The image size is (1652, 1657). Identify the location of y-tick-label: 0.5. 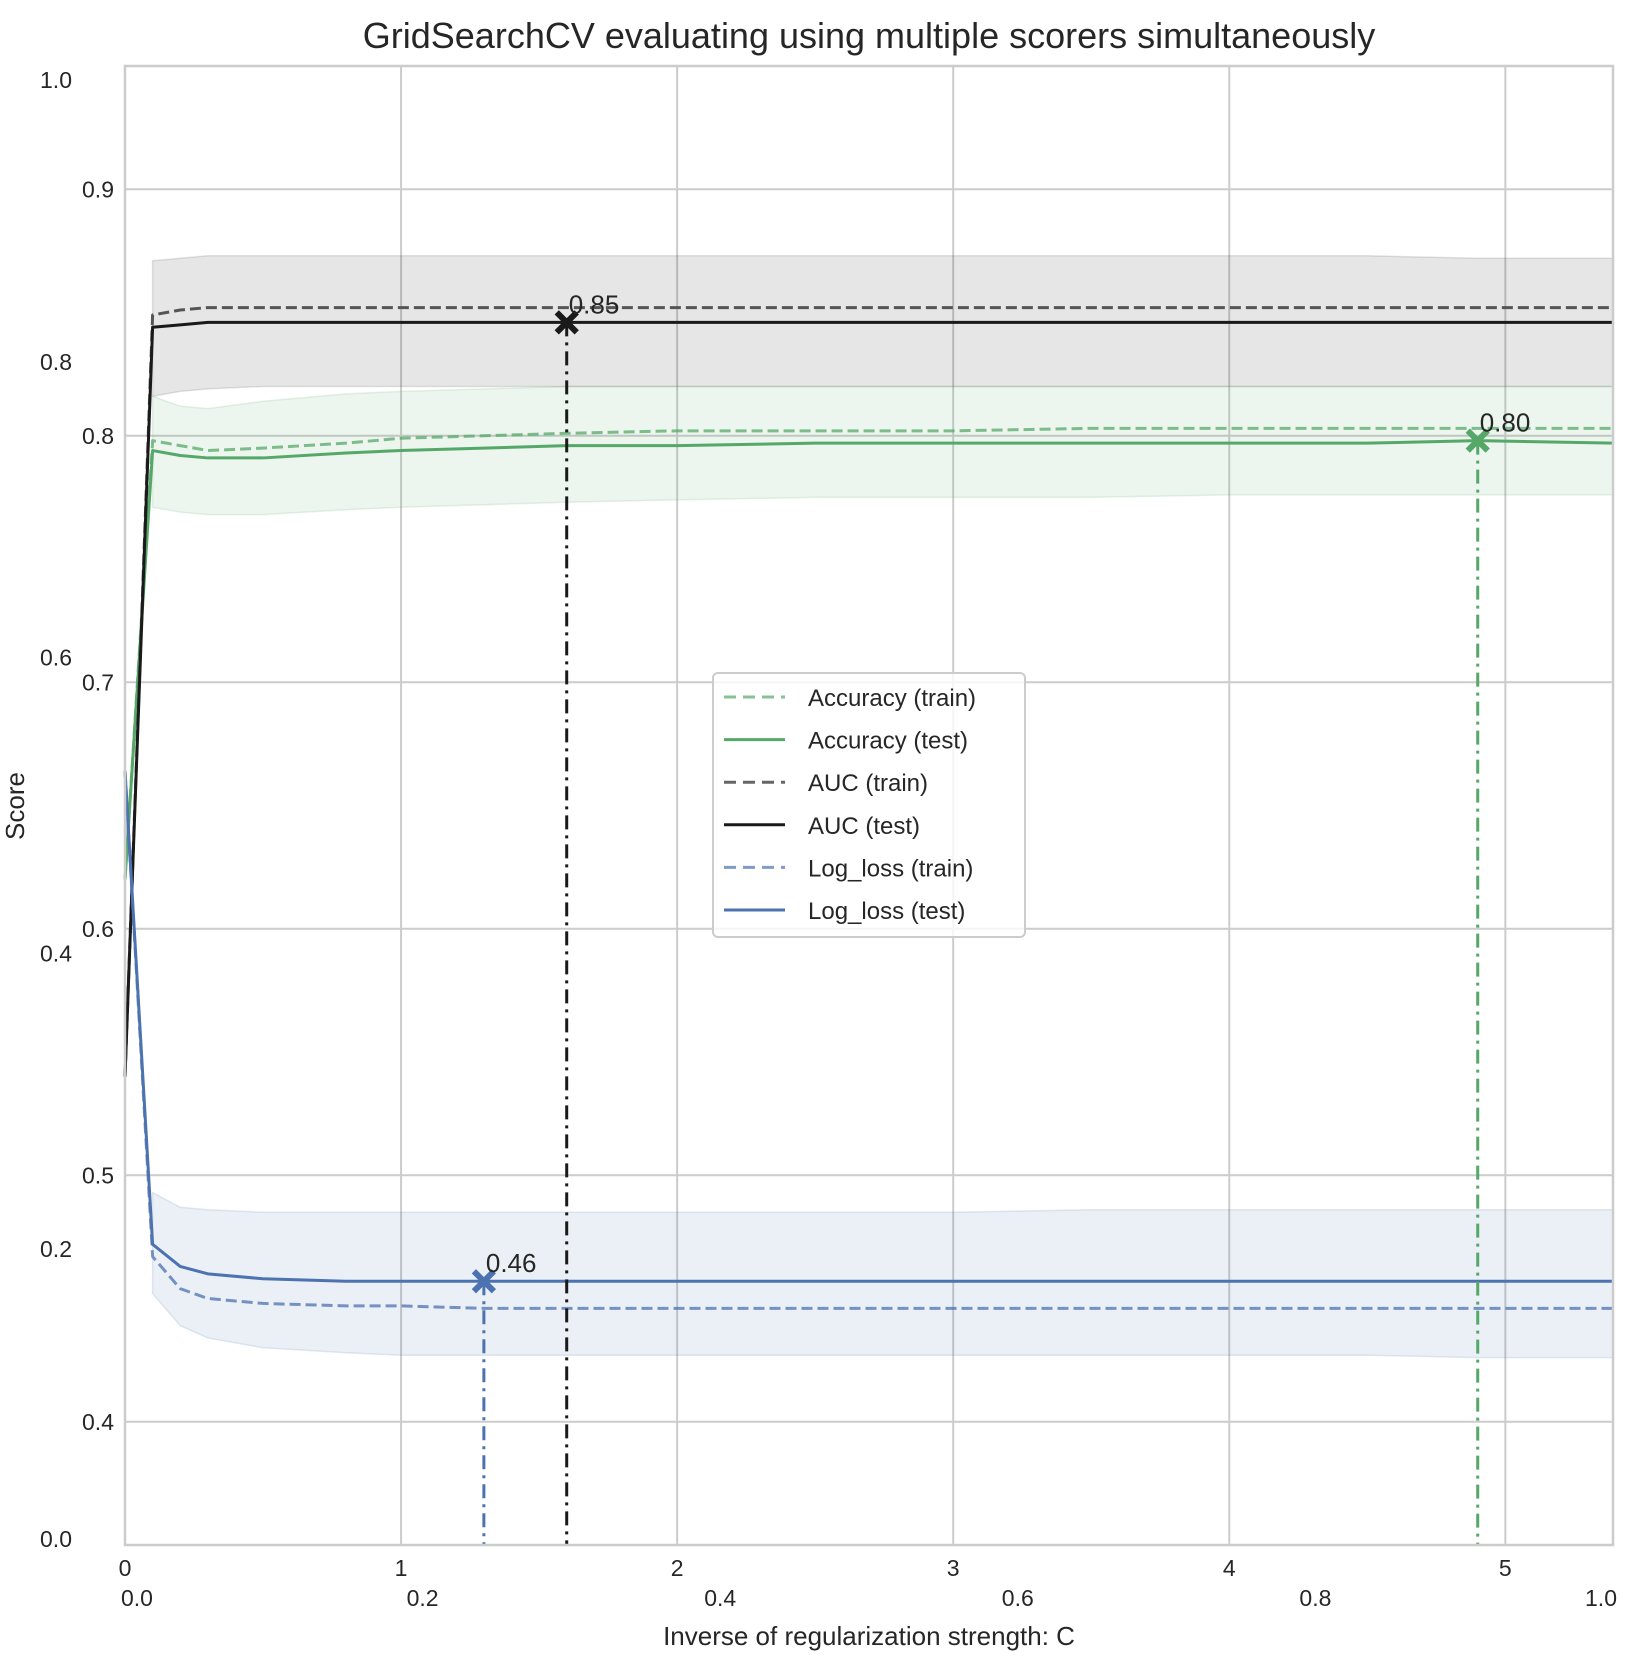
(98, 1175).